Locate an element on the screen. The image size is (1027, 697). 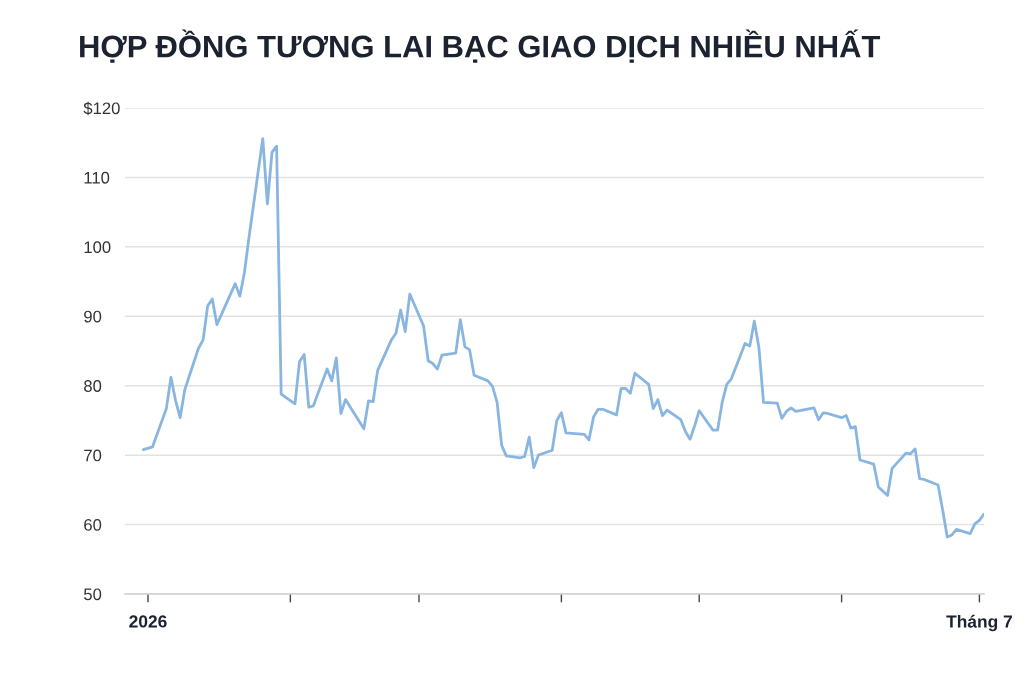
x-tick-label: 2026 is located at coordinates (148, 621).